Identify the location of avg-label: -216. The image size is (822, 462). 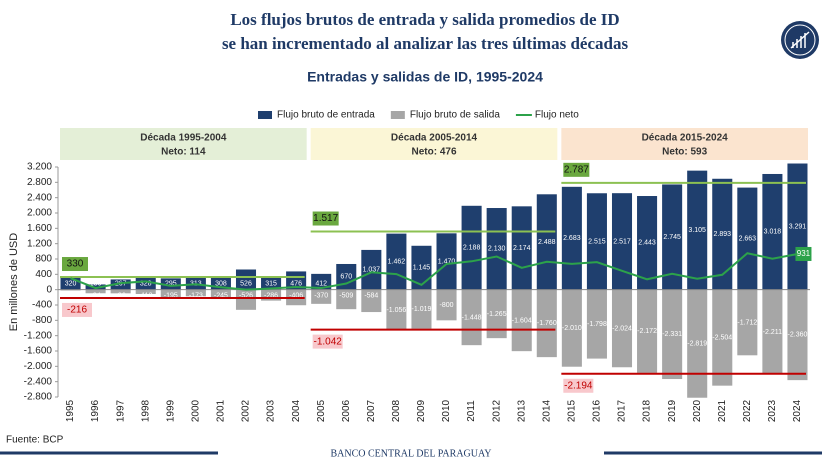
(77, 310).